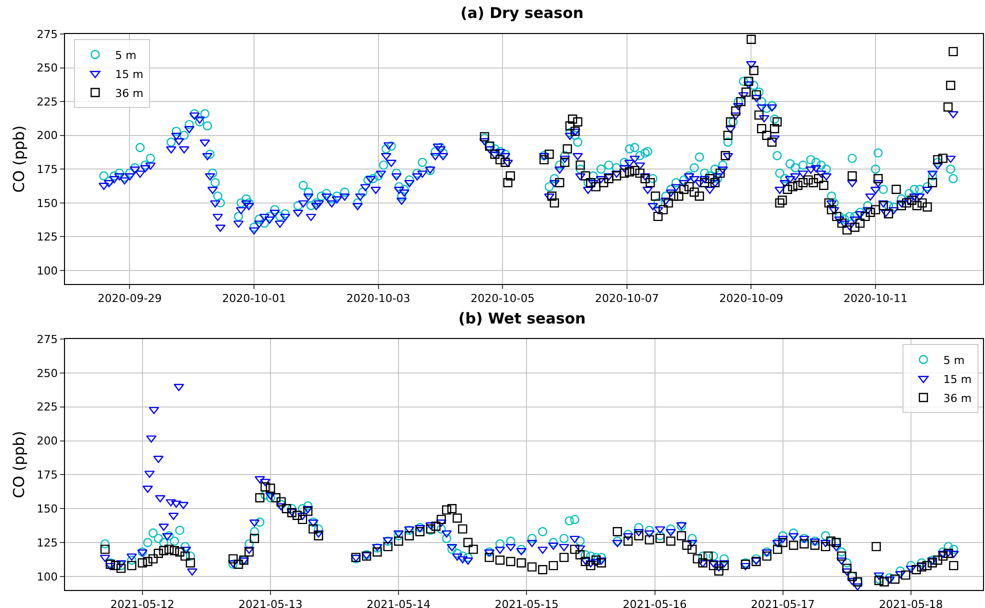 This screenshot has height=608, width=985. What do you see at coordinates (876, 299) in the screenshot?
I see `x-tick-label: 2020-10-11` at bounding box center [876, 299].